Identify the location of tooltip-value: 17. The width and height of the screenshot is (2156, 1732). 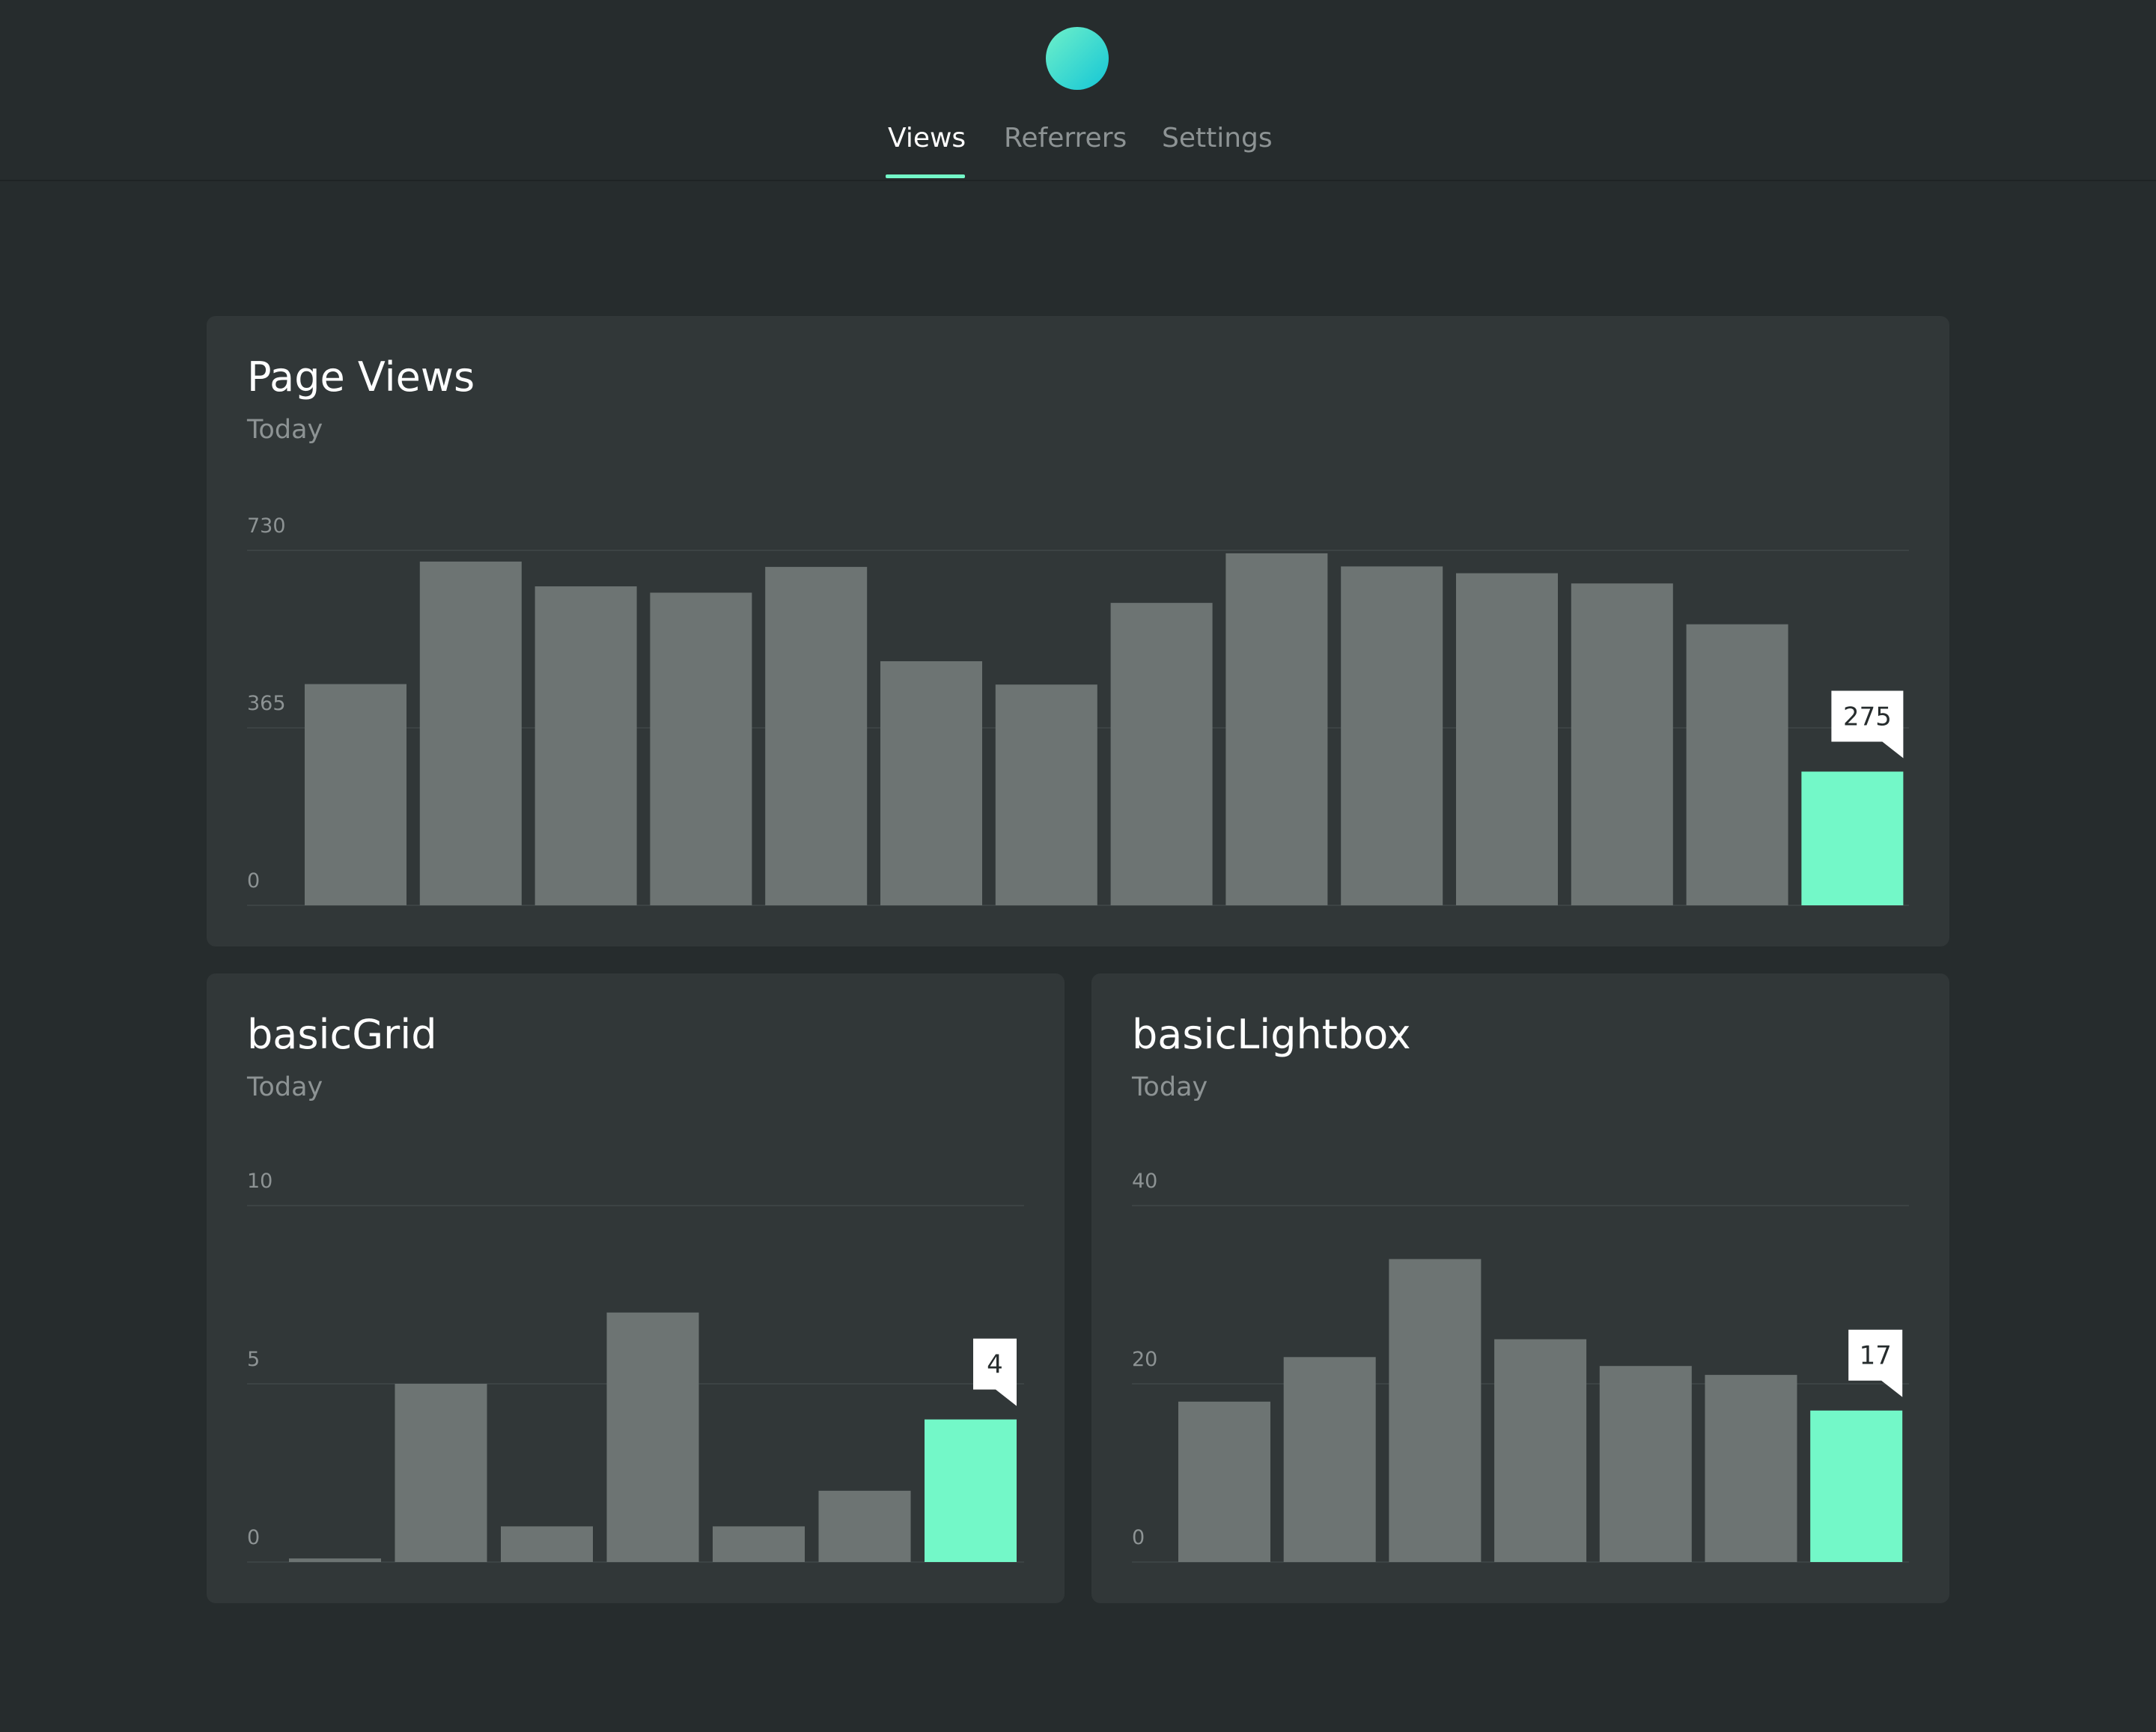
(1876, 1356).